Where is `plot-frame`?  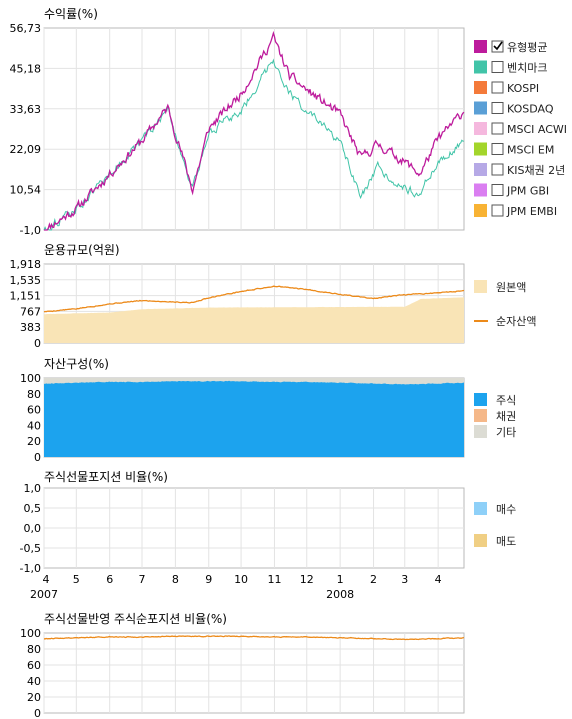
plot-frame is located at coordinates (254, 673).